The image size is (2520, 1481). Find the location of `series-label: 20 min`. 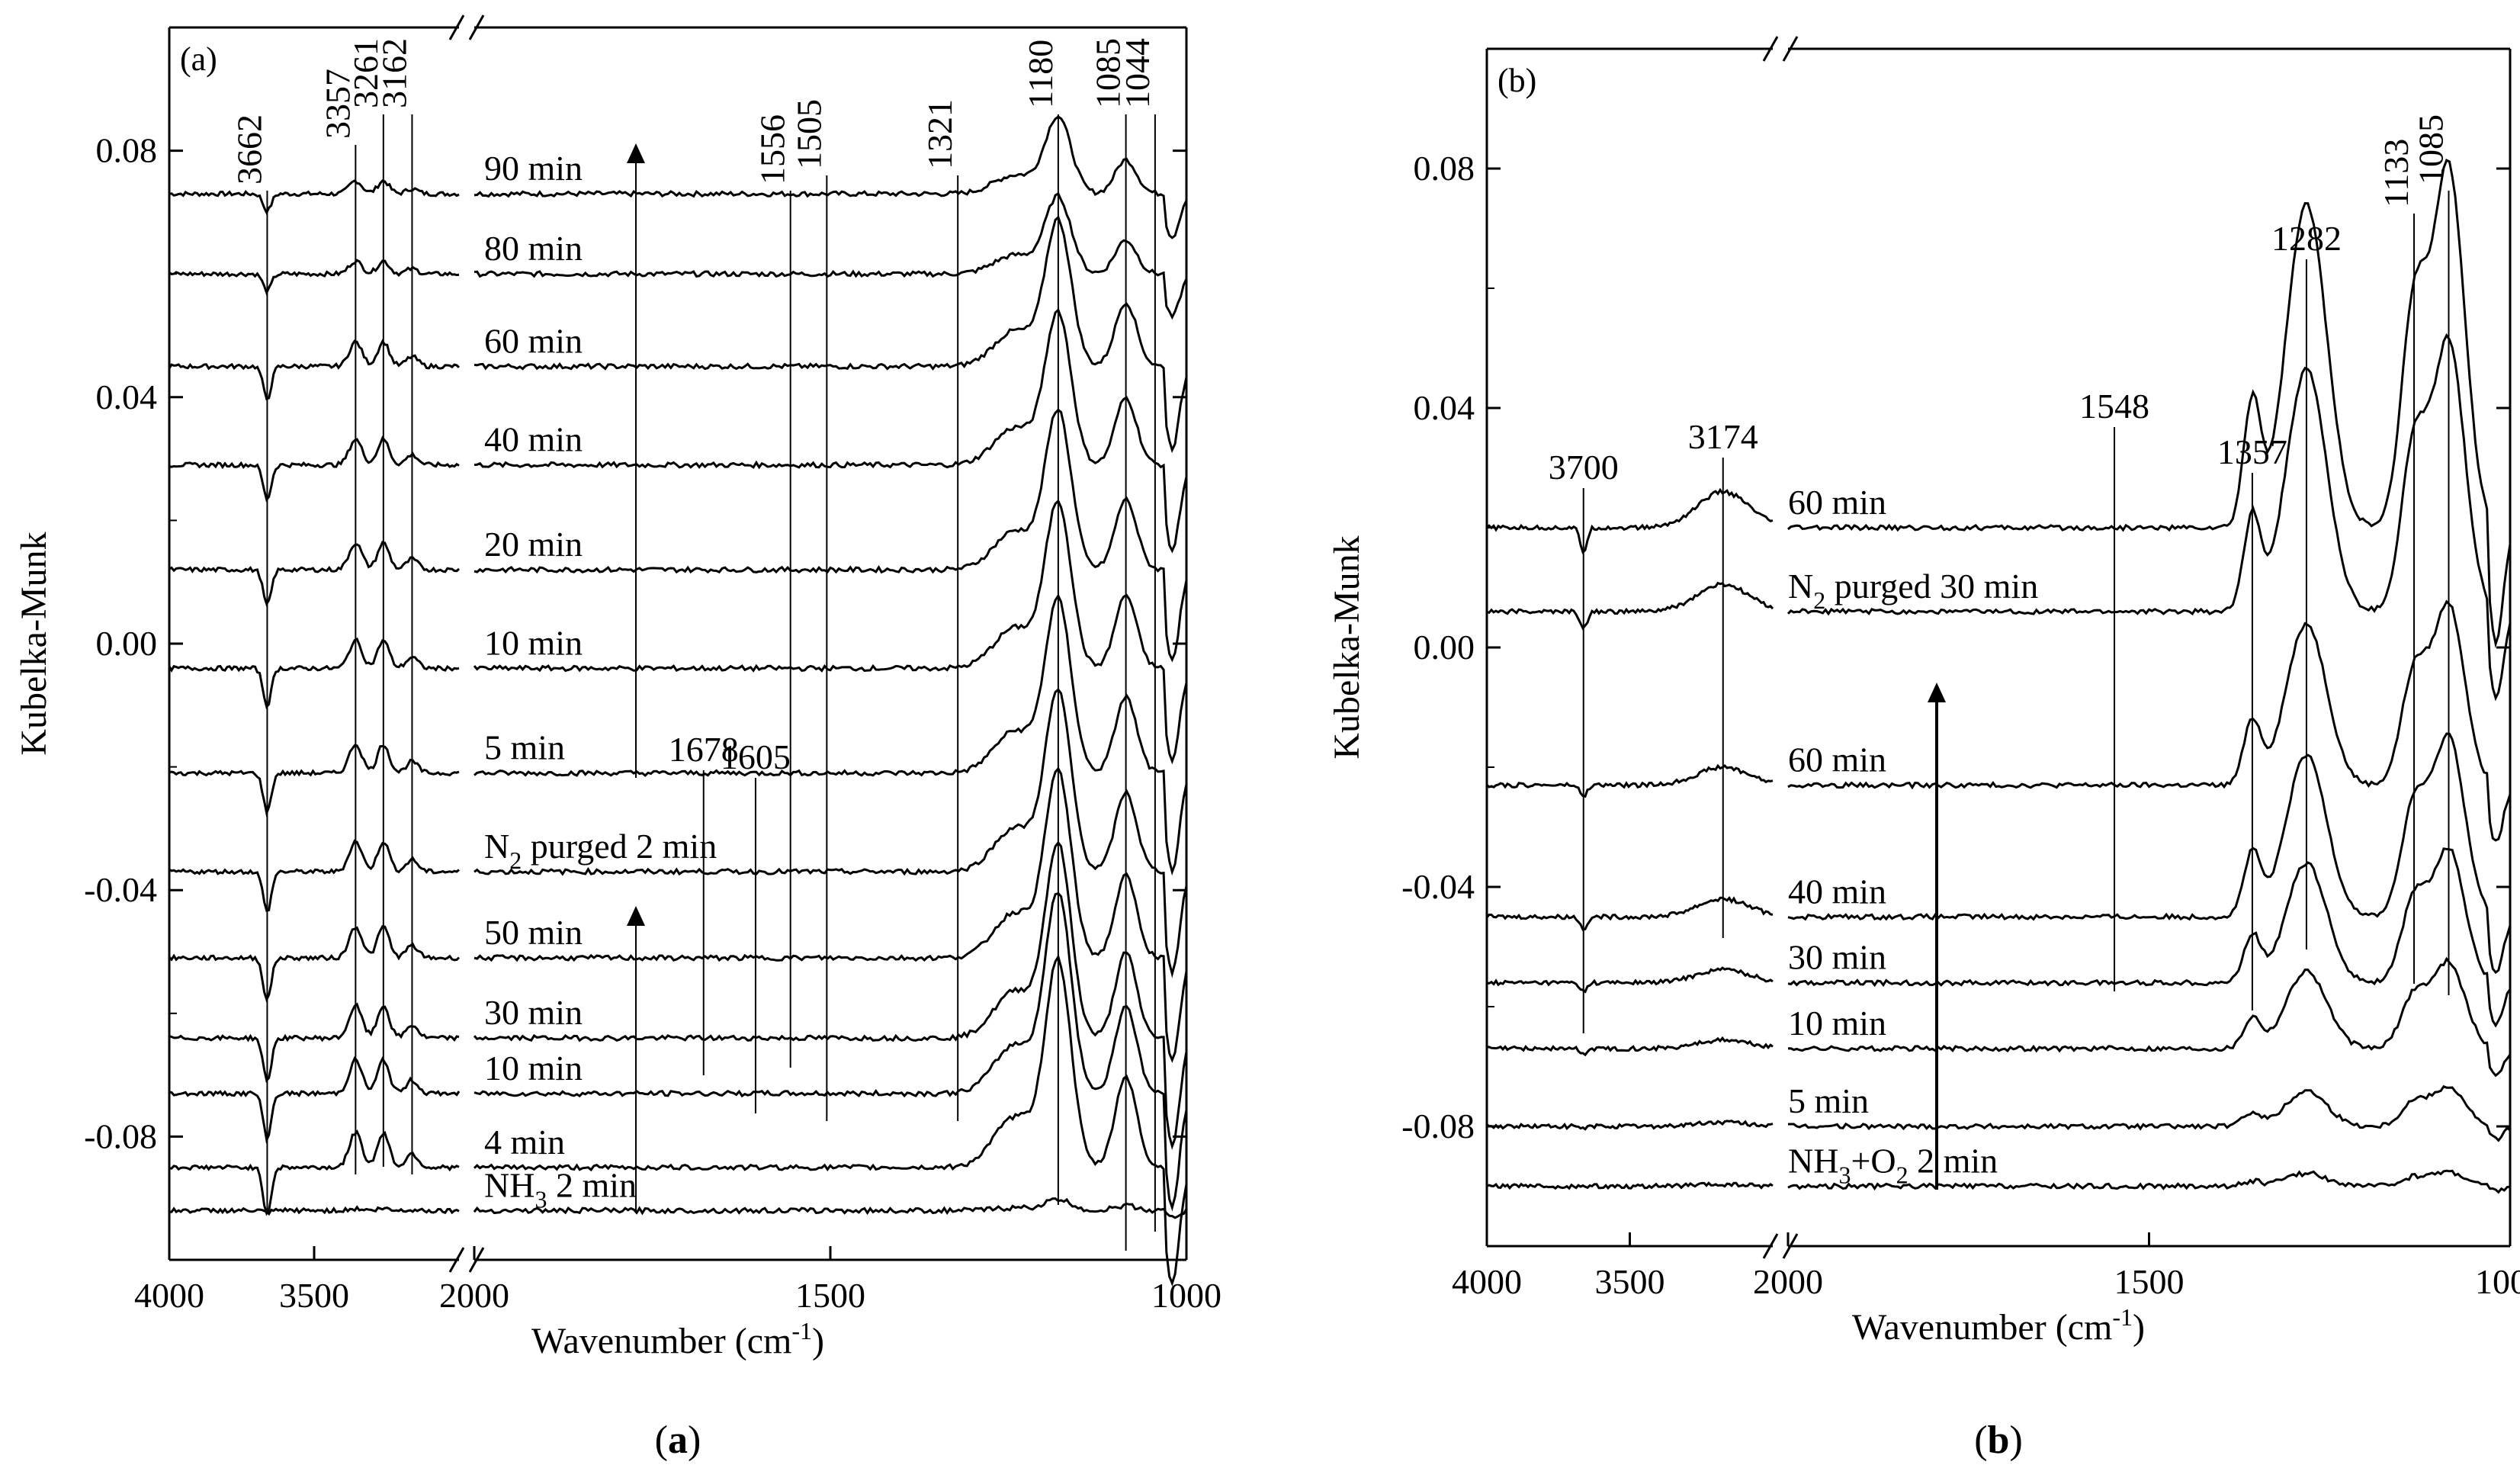

series-label: 20 min is located at coordinates (533, 544).